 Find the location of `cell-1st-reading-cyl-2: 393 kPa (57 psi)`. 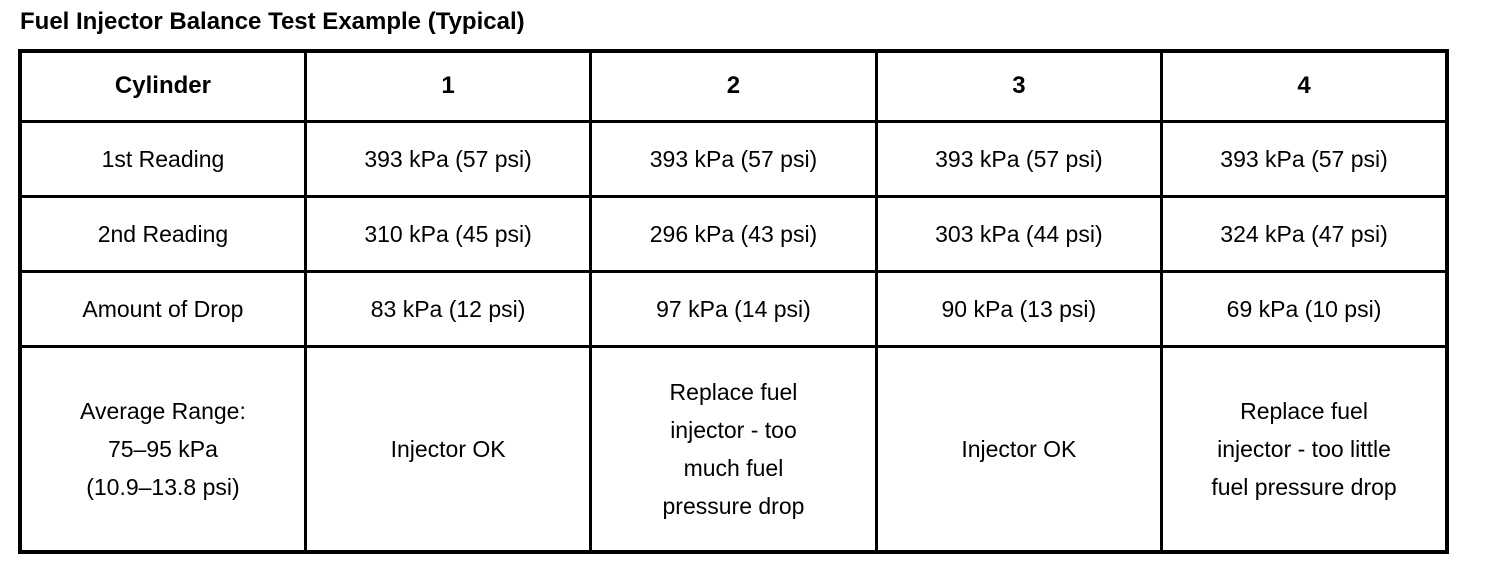

cell-1st-reading-cyl-2: 393 kPa (57 psi) is located at coordinates (733, 158).